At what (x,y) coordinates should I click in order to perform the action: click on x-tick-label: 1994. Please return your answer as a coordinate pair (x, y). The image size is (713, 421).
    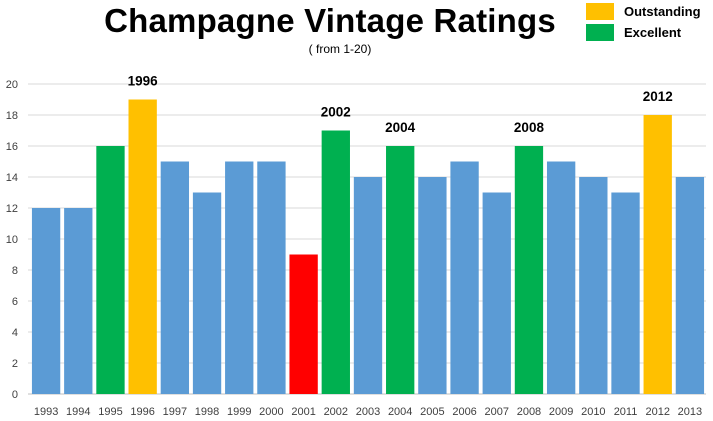
    Looking at the image, I should click on (78, 412).